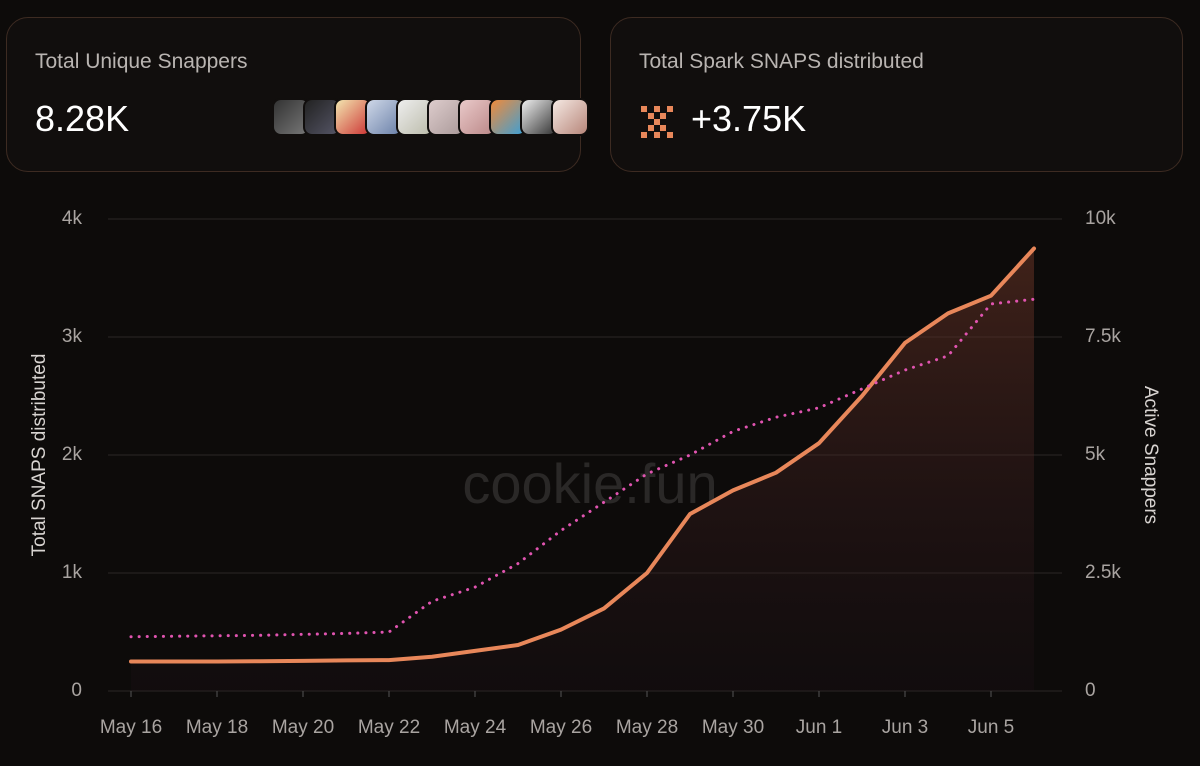  Describe the element at coordinates (647, 727) in the screenshot. I see `x-tick-label: May 28` at that location.